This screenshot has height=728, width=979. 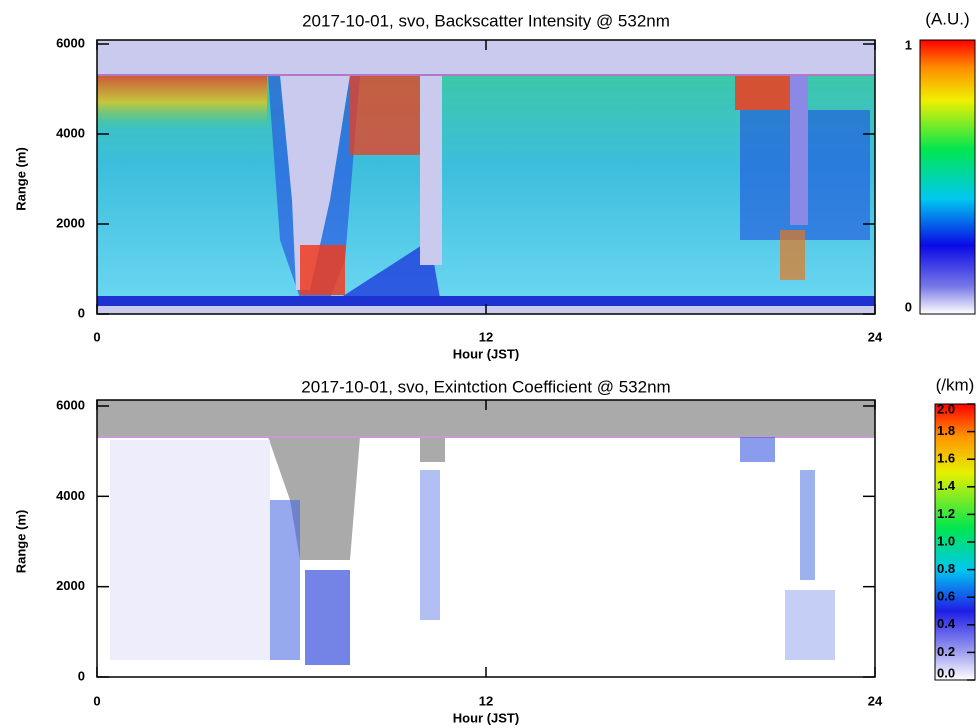 What do you see at coordinates (946, 458) in the screenshot?
I see `colorbar-tick-label: 1.6` at bounding box center [946, 458].